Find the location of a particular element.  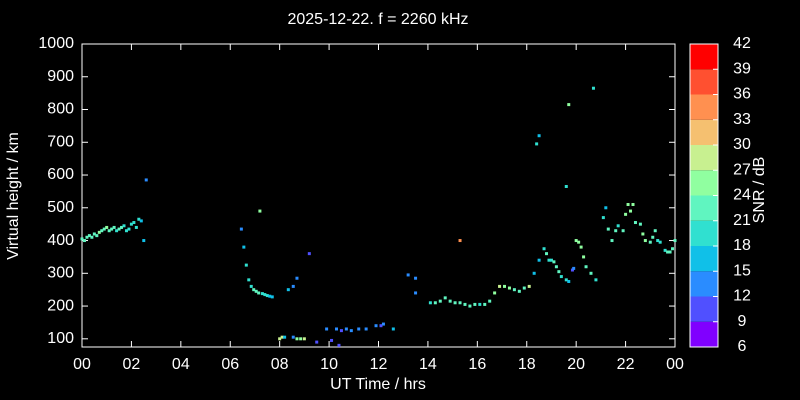

y-tick-label: 100 is located at coordinates (60, 338).